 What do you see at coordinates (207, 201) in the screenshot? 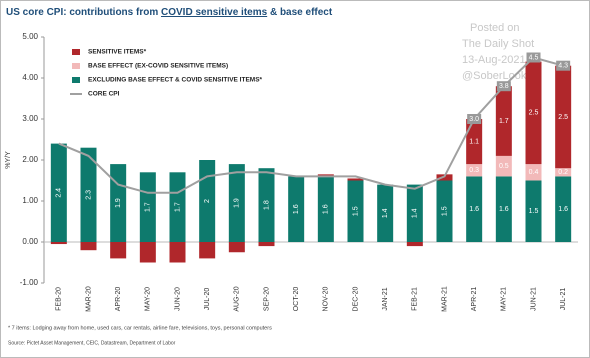
I see `data-label: 2` at bounding box center [207, 201].